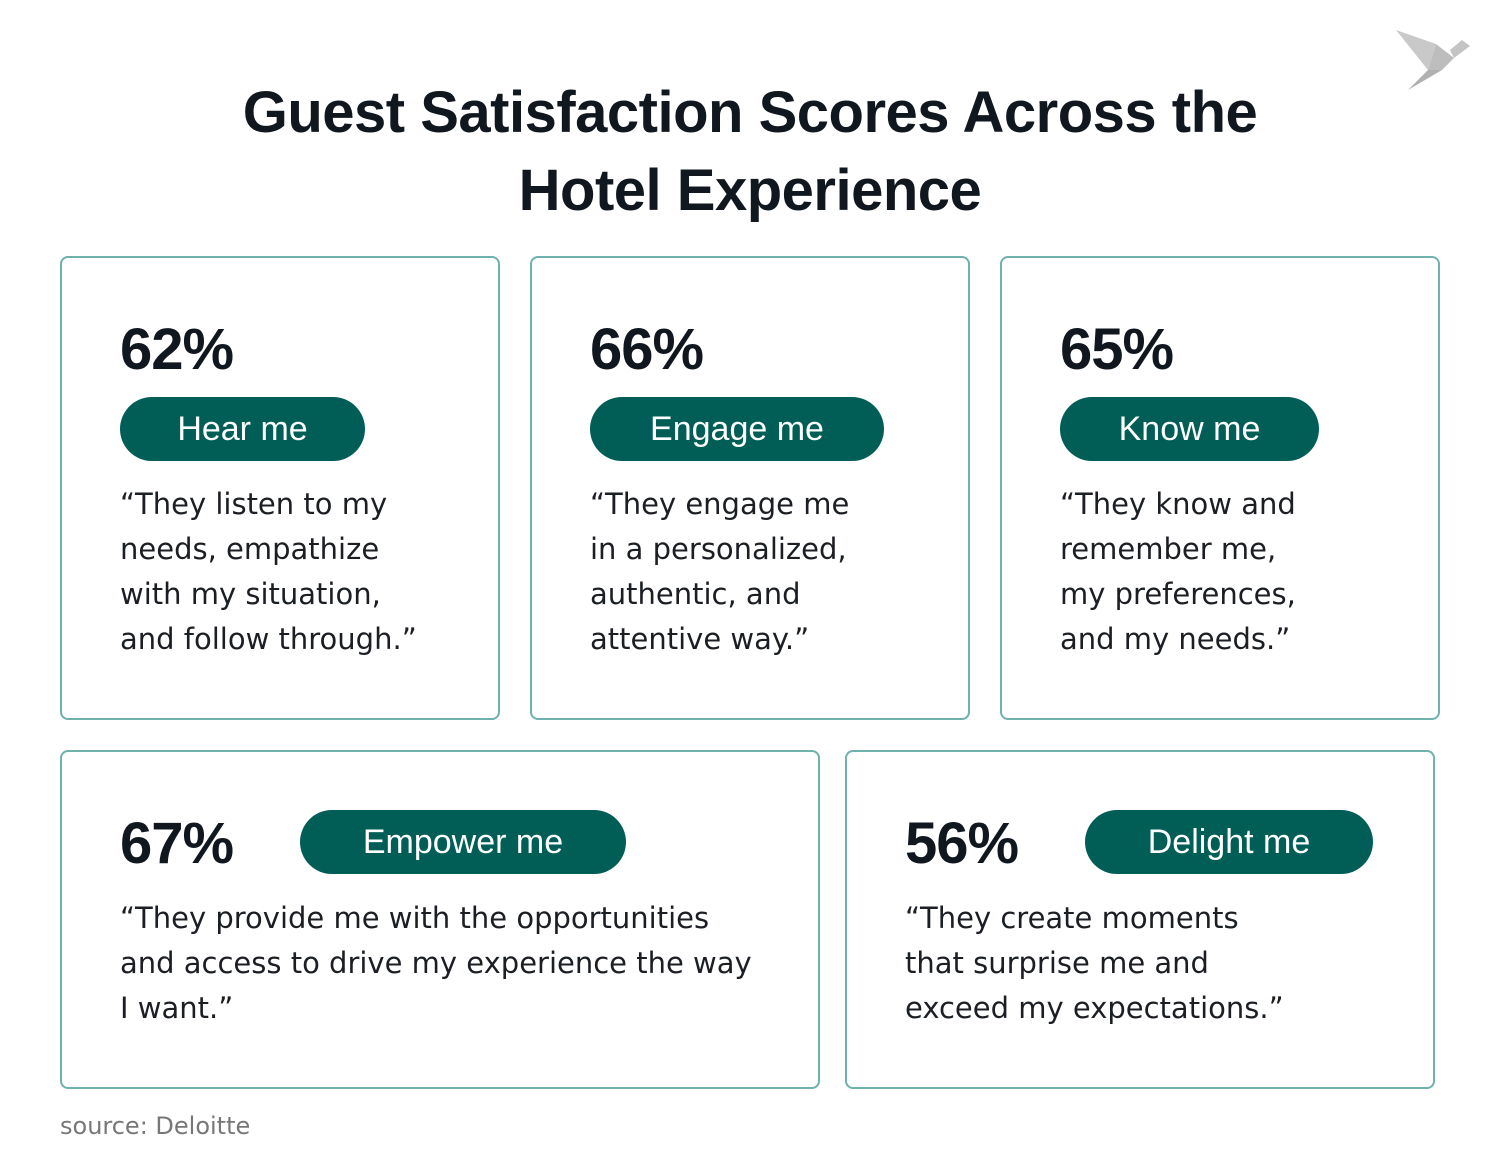 The width and height of the screenshot is (1500, 1169). Describe the element at coordinates (1175, 639) in the screenshot. I see `quote-line: and my needs.”` at that location.